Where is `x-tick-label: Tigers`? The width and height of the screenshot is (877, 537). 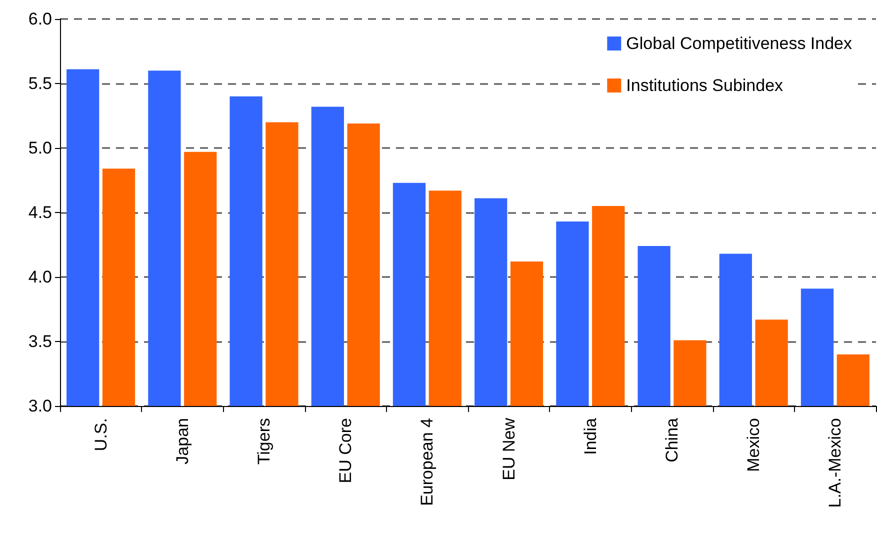
x-tick-label: Tigers is located at coordinates (264, 441).